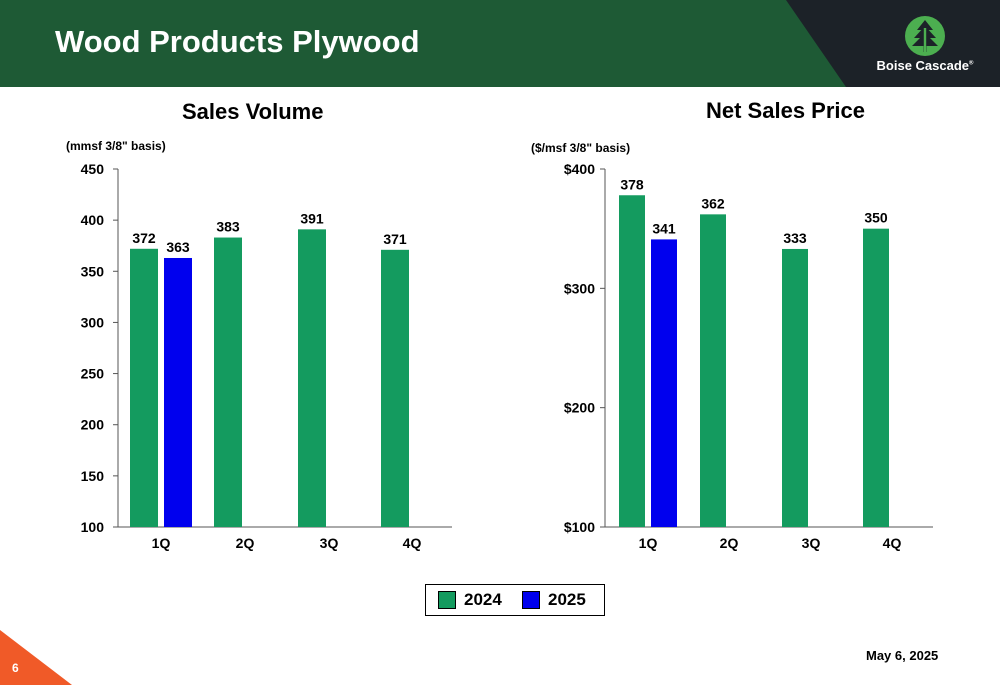 Image resolution: width=1000 pixels, height=685 pixels. I want to click on tree-logo-icon, so click(925, 36).